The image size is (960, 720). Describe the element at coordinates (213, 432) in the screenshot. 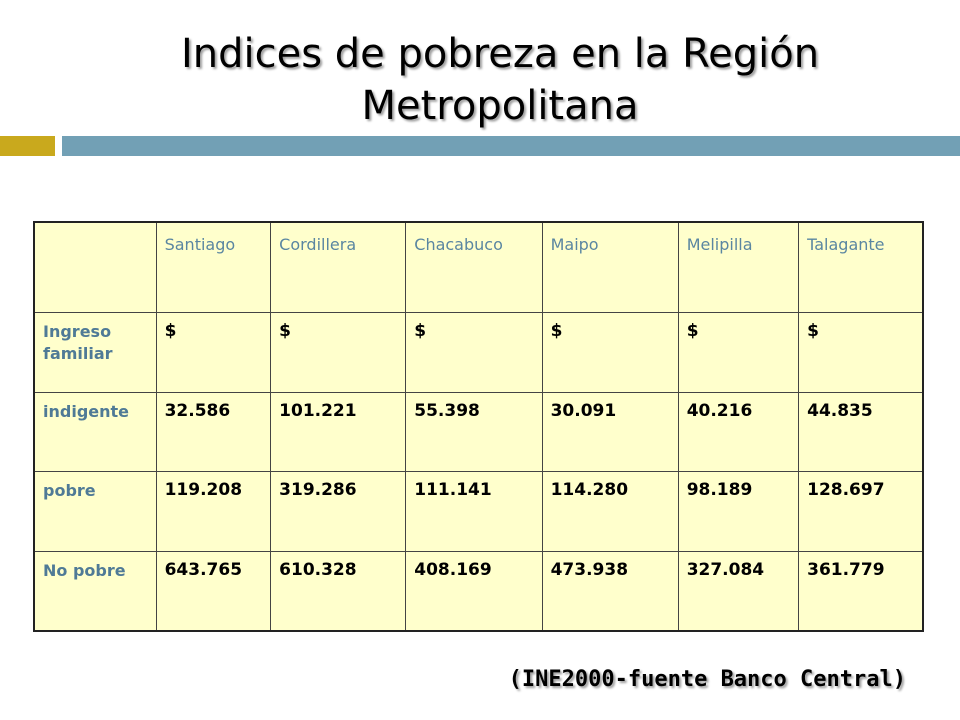

I see `table-cell: 32.586` at that location.